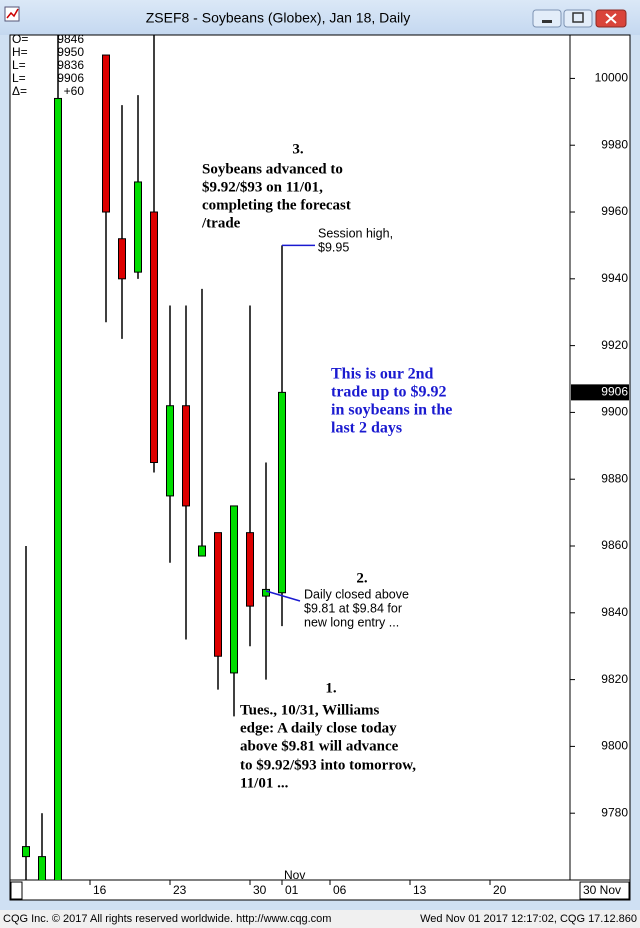 The height and width of the screenshot is (928, 640). Describe the element at coordinates (333, 247) in the screenshot. I see `annotation: $9.95` at that location.